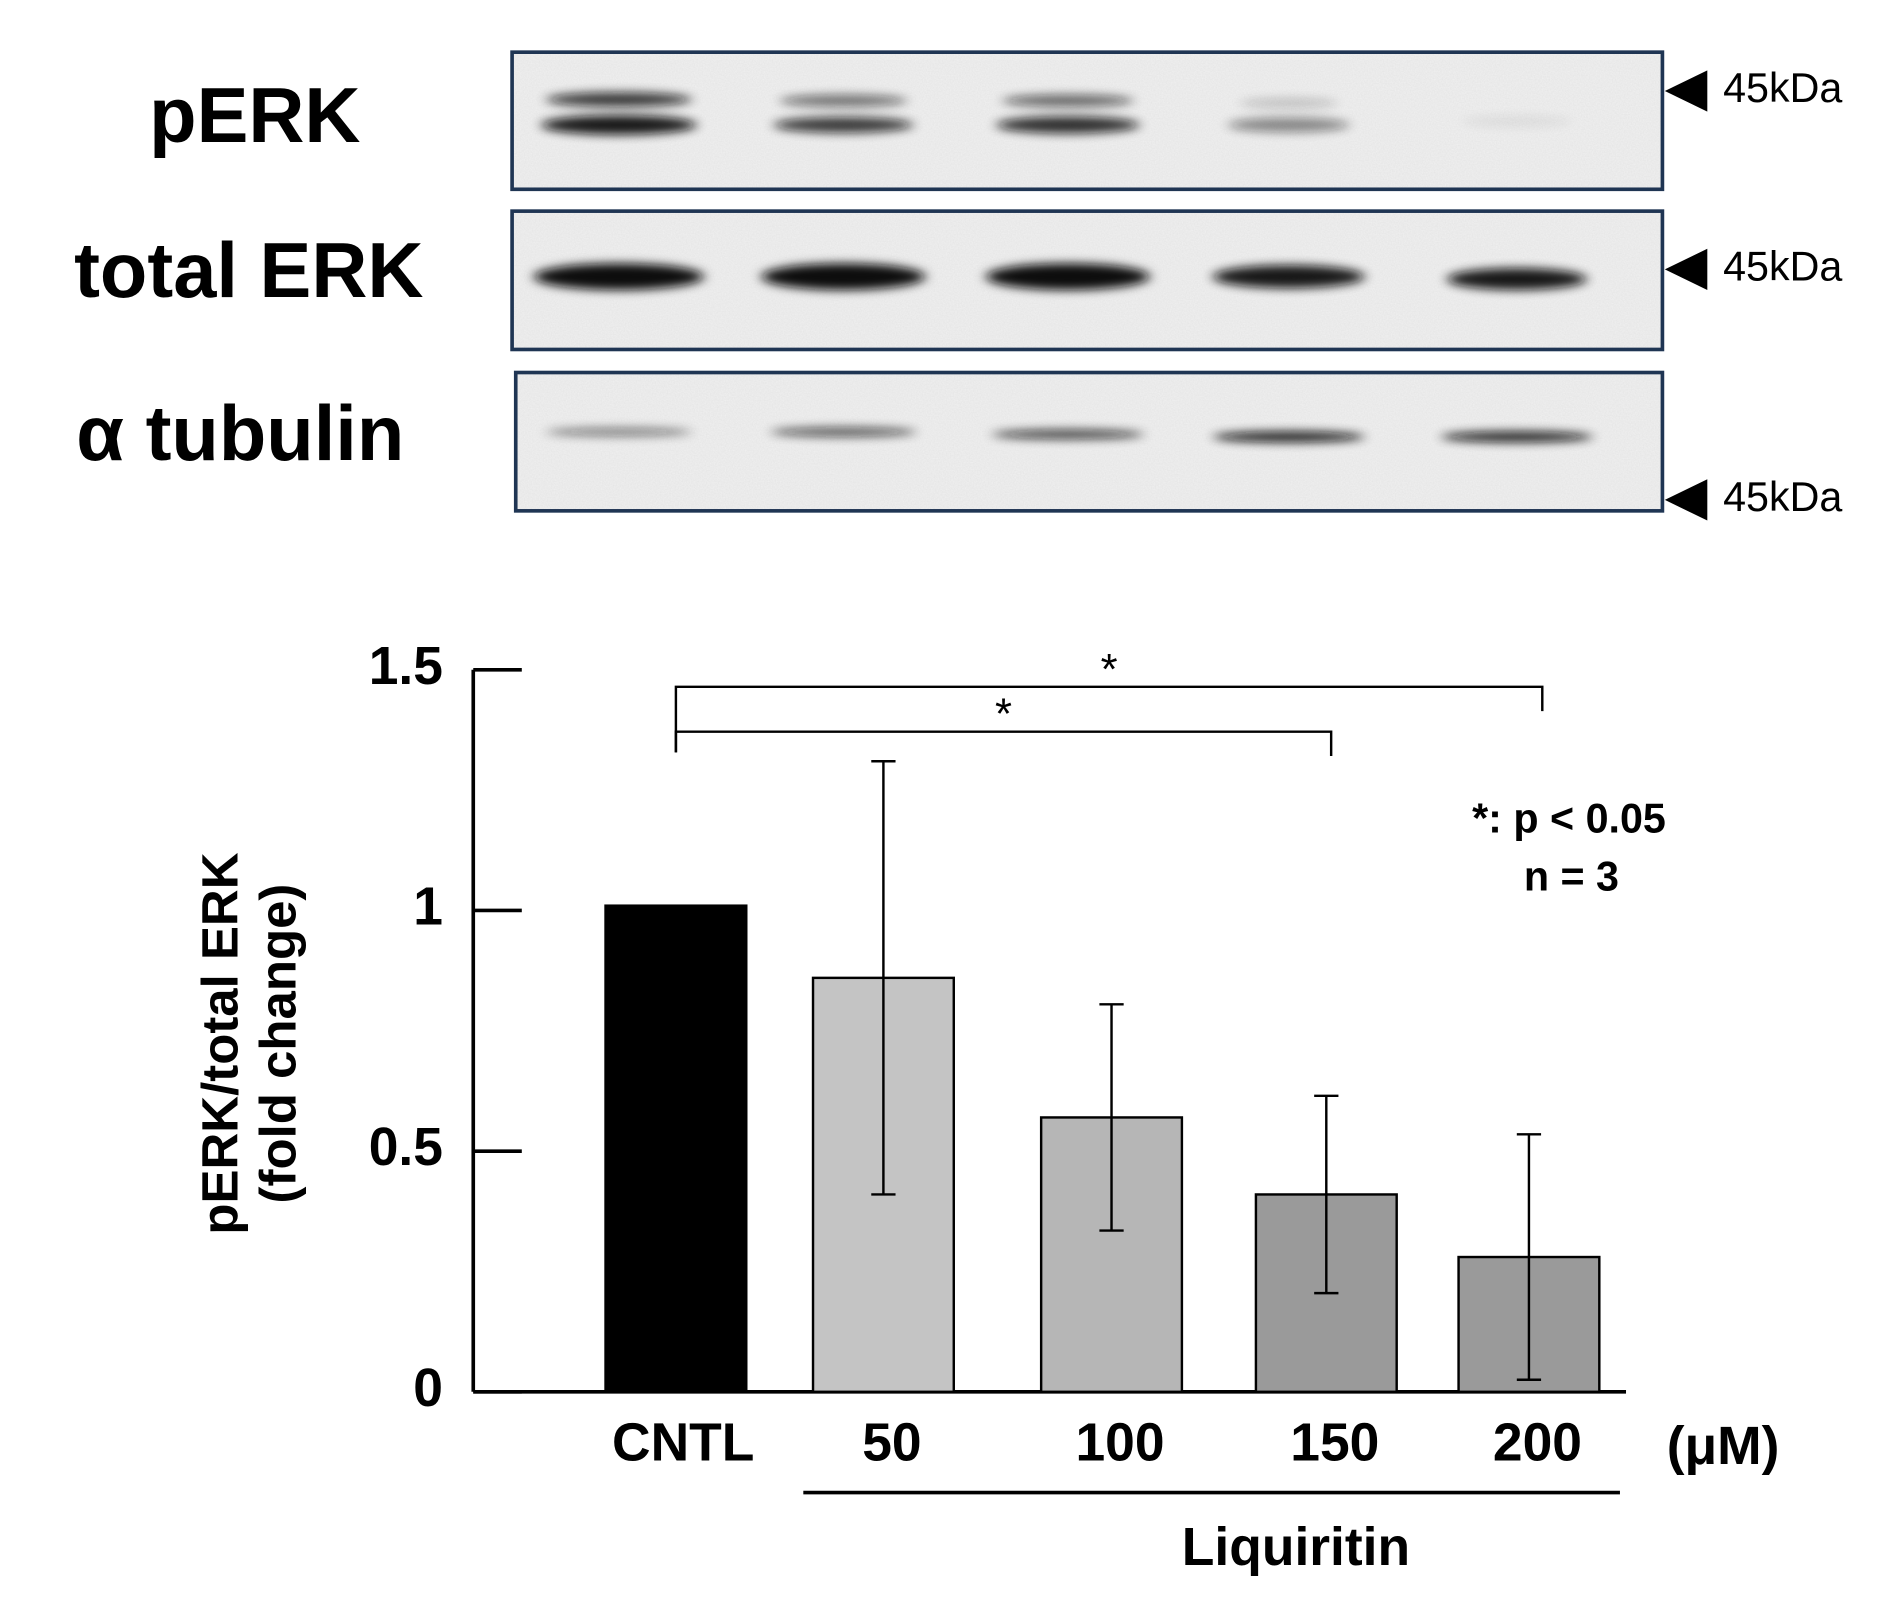 The image size is (1893, 1609). Describe the element at coordinates (1571, 877) in the screenshot. I see `note: n = 3` at that location.